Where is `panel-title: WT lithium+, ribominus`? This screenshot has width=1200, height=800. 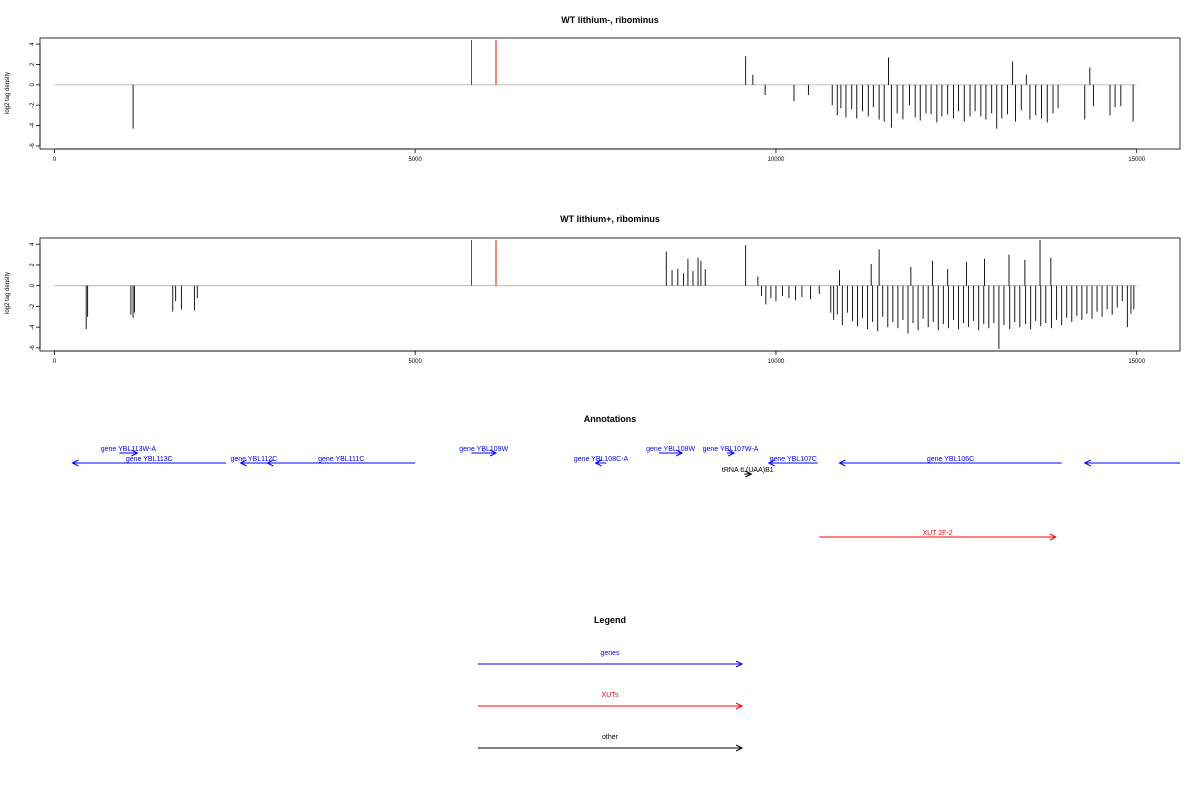 panel-title: WT lithium+, ribominus is located at coordinates (610, 219).